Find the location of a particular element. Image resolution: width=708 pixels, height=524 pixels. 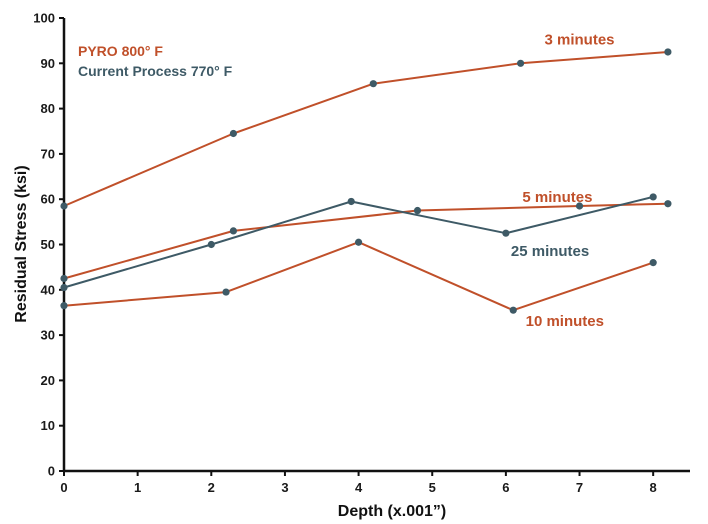

labels-layer: 3 minutes 5 minutes 25 minutes 10 minutes is located at coordinates (563, 180).